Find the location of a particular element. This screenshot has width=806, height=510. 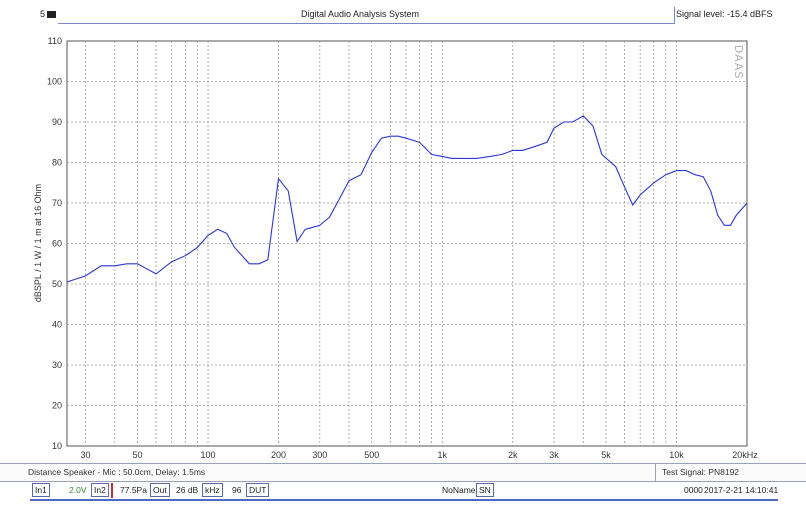

y-tick-label: 100 is located at coordinates (54, 82).